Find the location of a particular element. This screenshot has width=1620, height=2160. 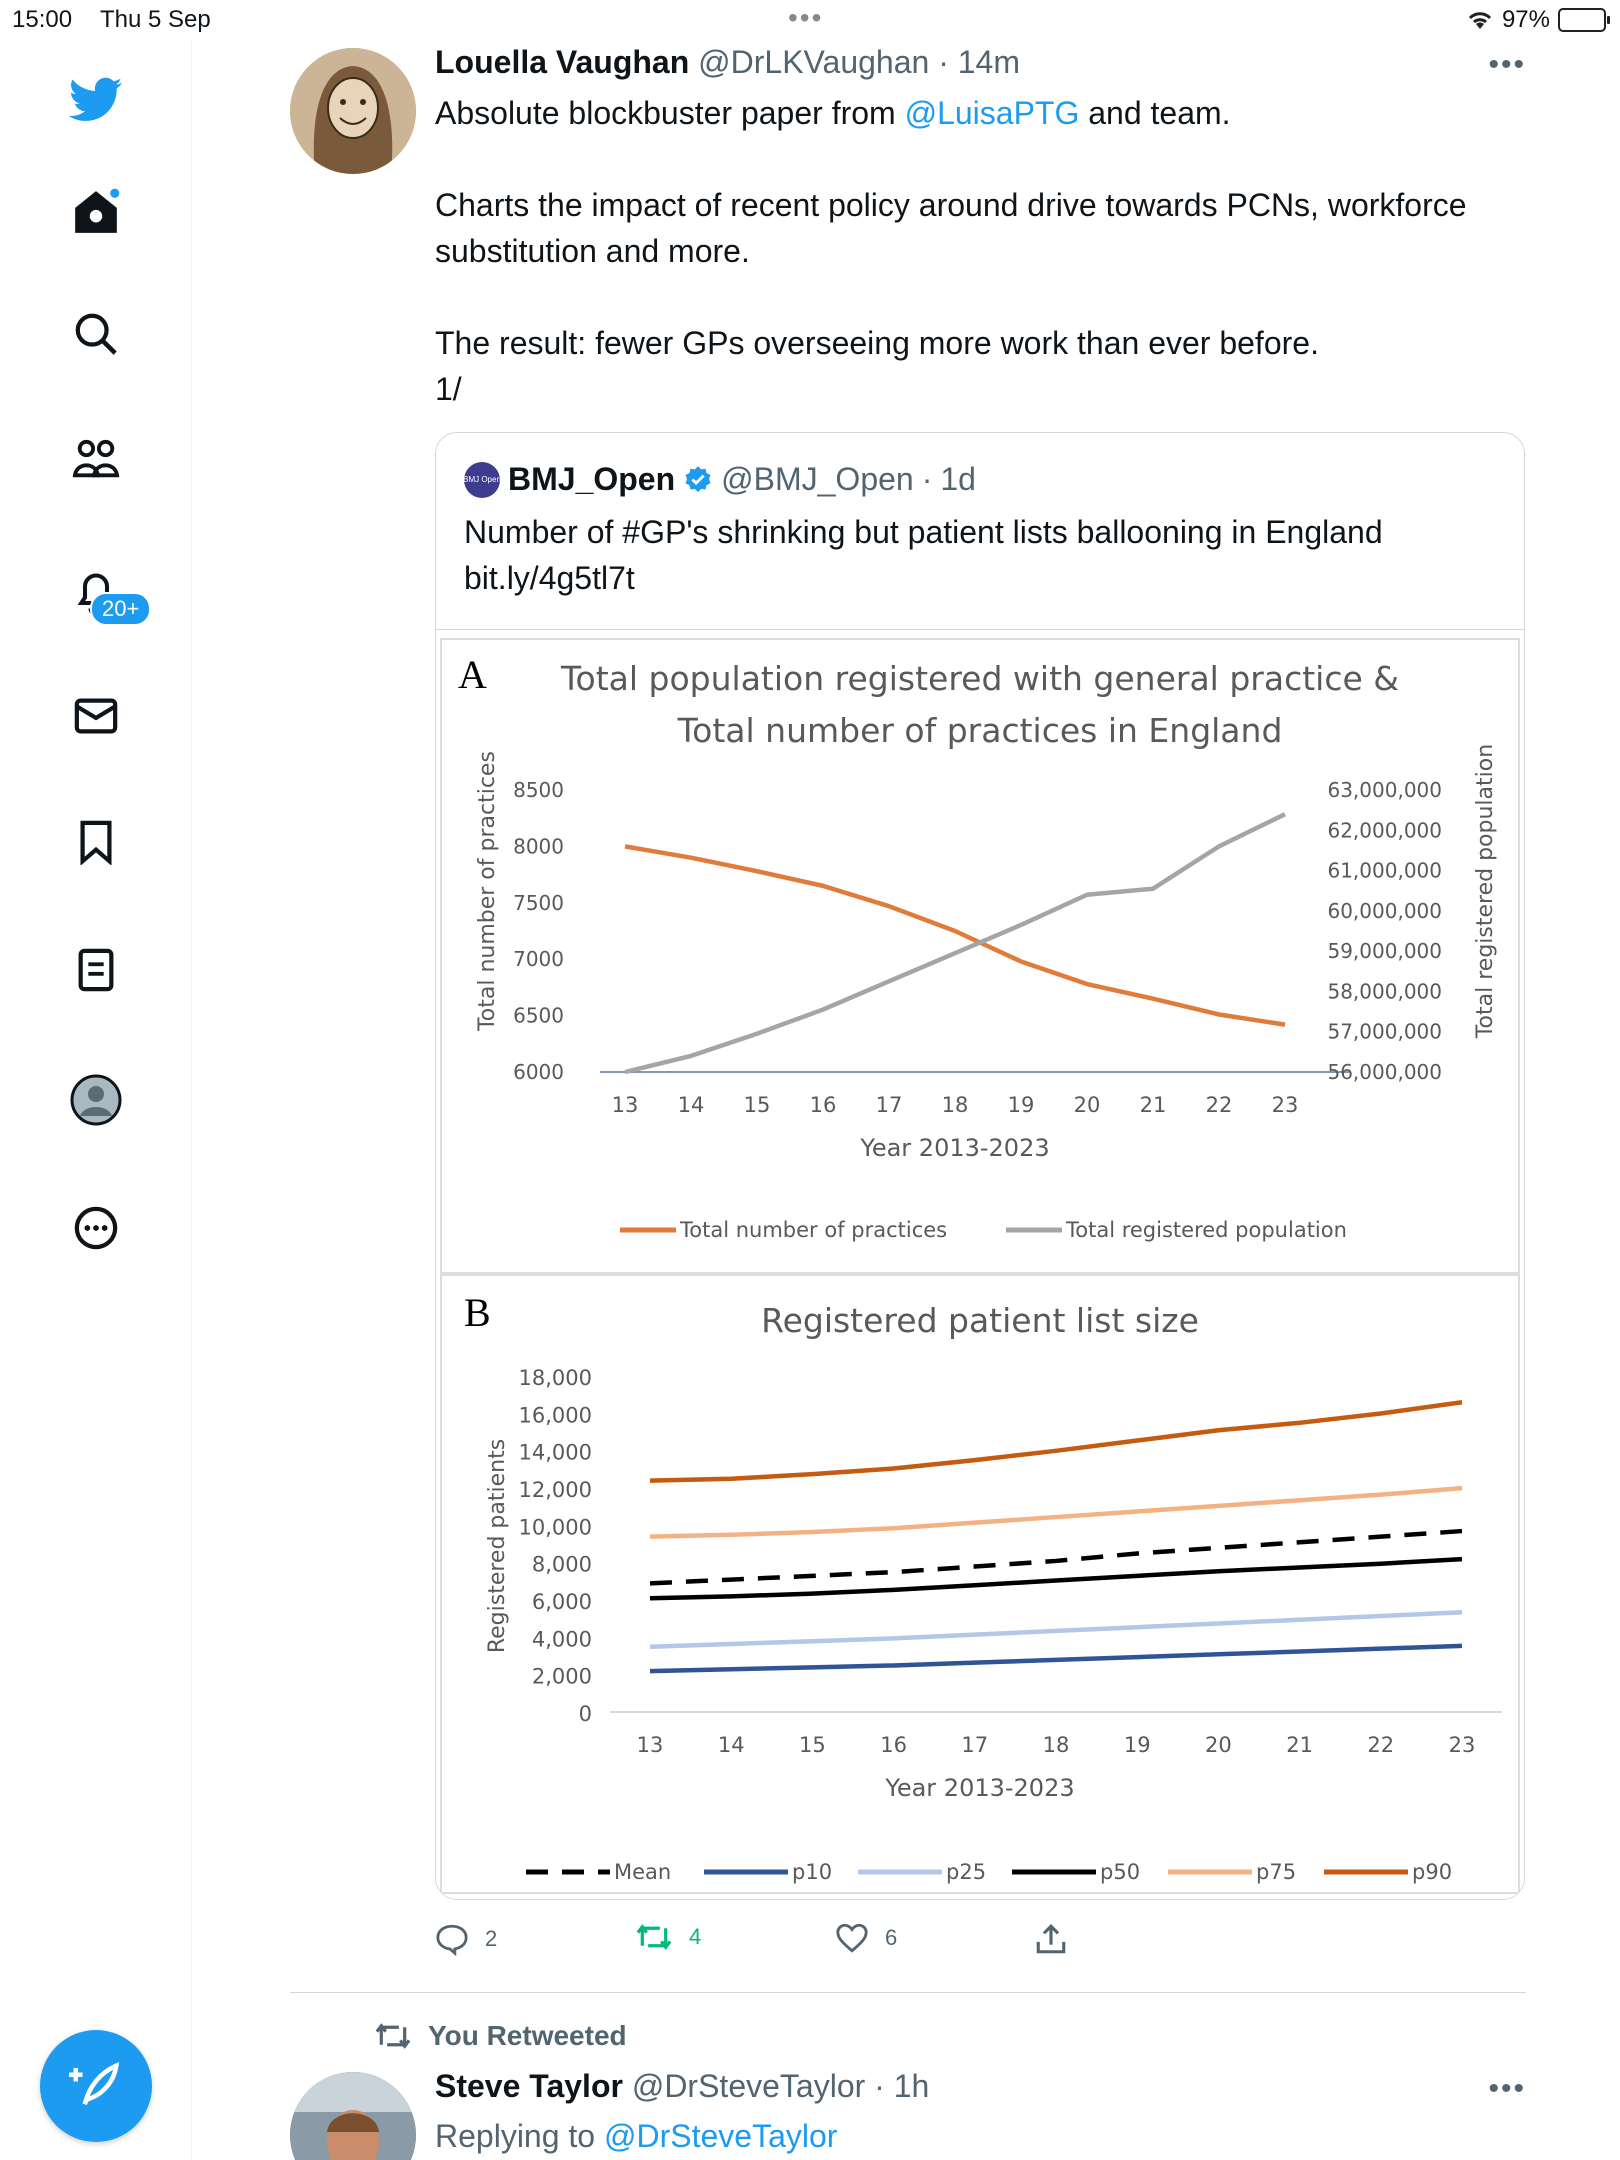

quoted-author-name: BMJ_Open is located at coordinates (592, 479).